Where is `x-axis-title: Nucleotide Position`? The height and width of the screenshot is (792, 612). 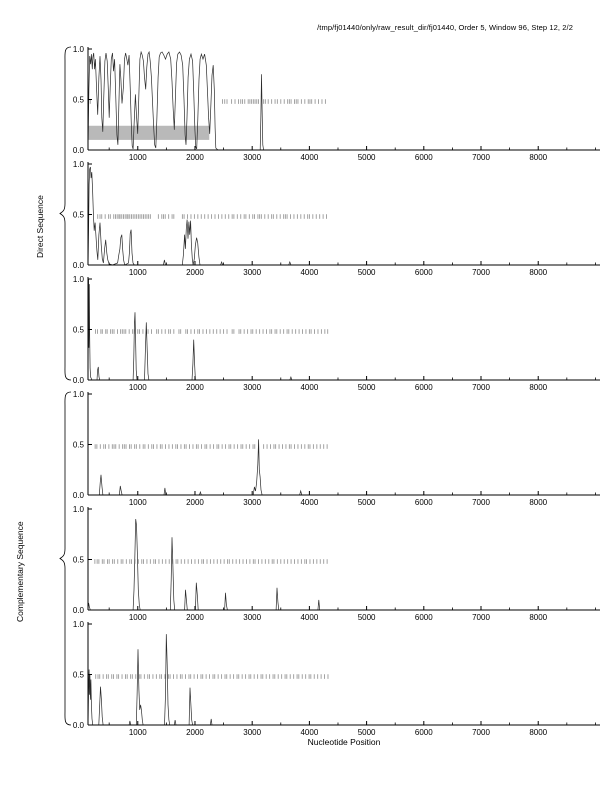
x-axis-title: Nucleotide Position is located at coordinates (344, 742).